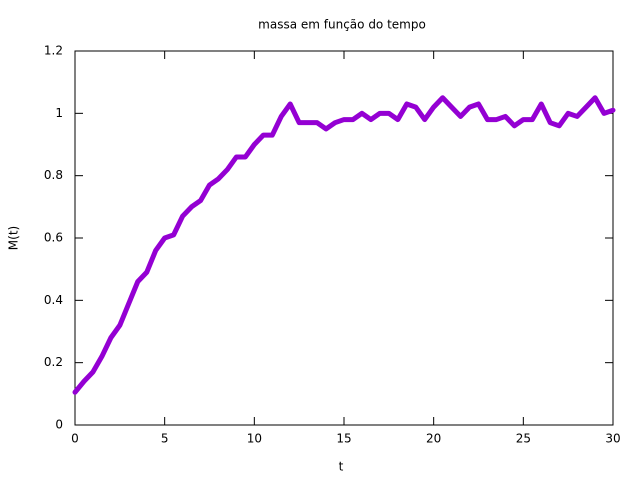 The image size is (640, 480). What do you see at coordinates (53, 51) in the screenshot?
I see `y-tick-label: 1.2` at bounding box center [53, 51].